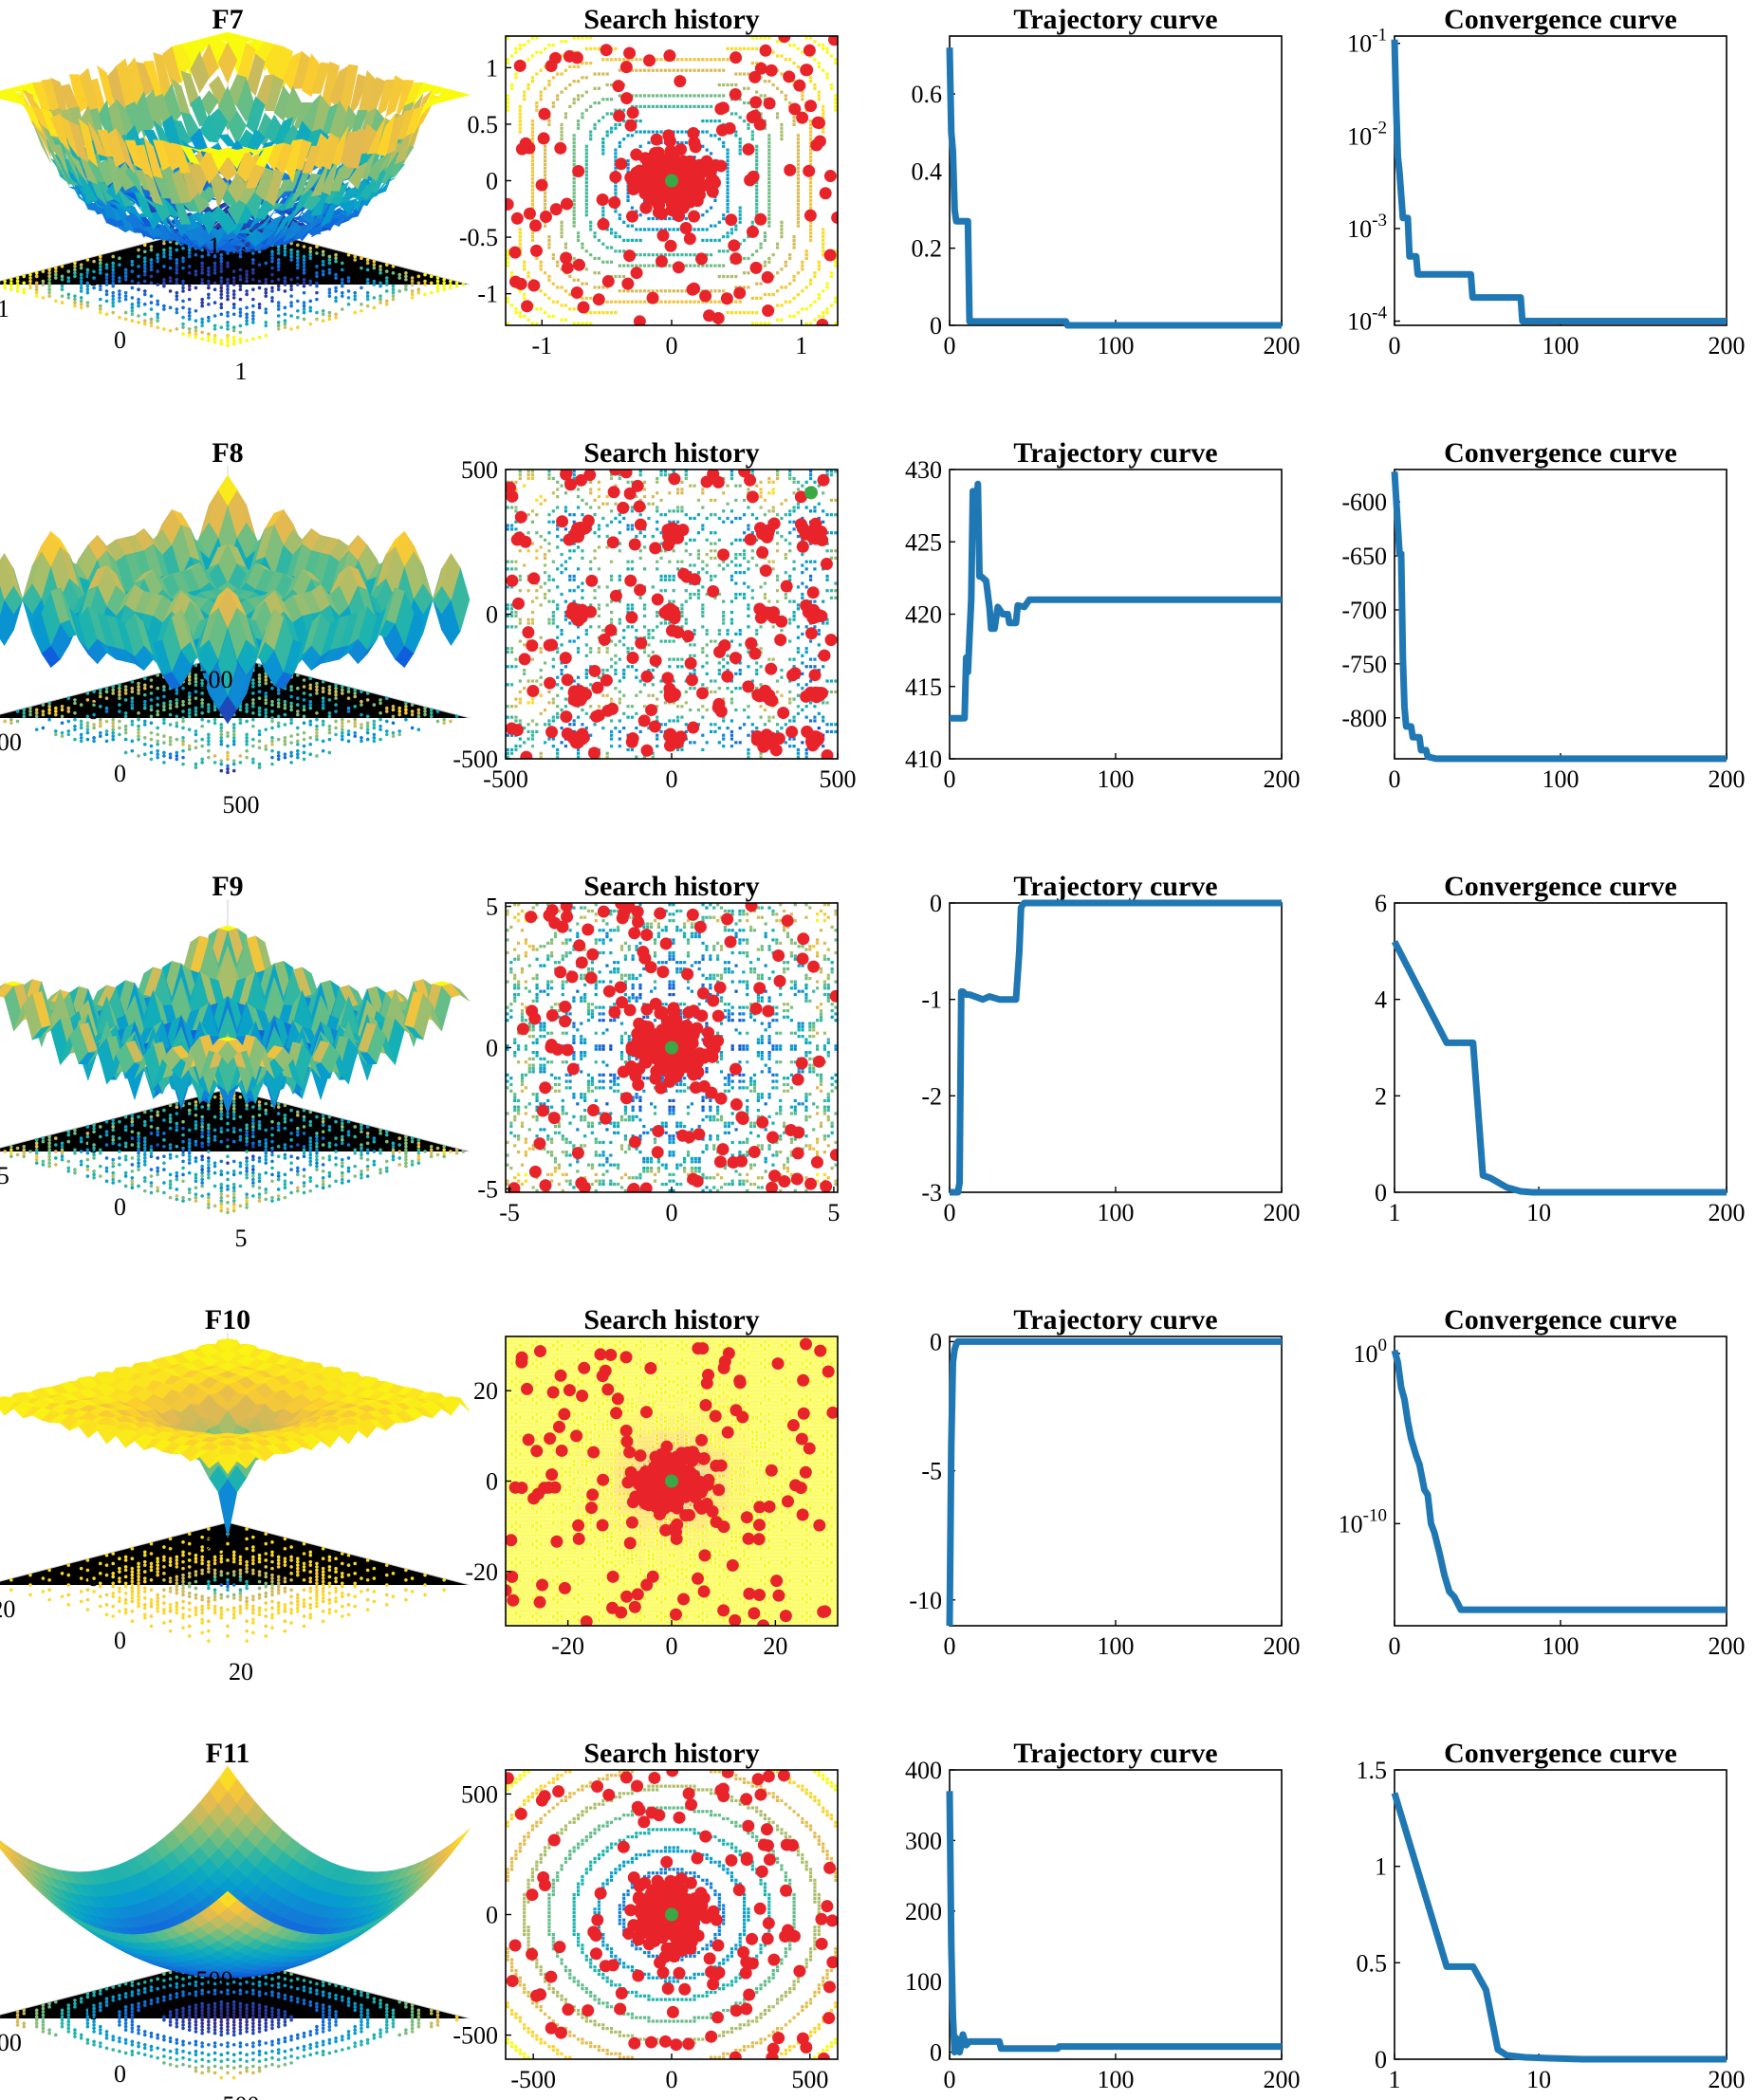 The width and height of the screenshot is (1755, 2100). What do you see at coordinates (671, 20) in the screenshot?
I see `history-title: Search history` at bounding box center [671, 20].